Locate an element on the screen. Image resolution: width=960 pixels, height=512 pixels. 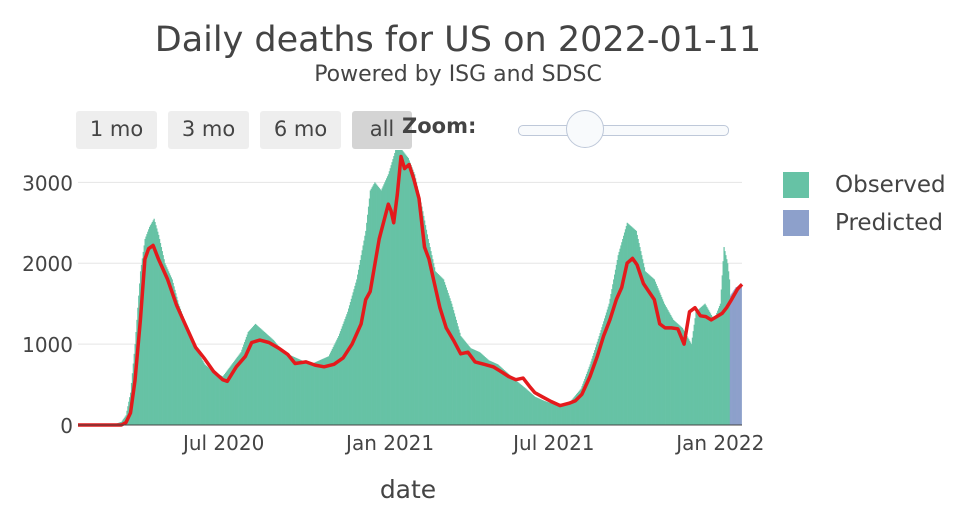
x-axis-title: date is located at coordinates (408, 489).